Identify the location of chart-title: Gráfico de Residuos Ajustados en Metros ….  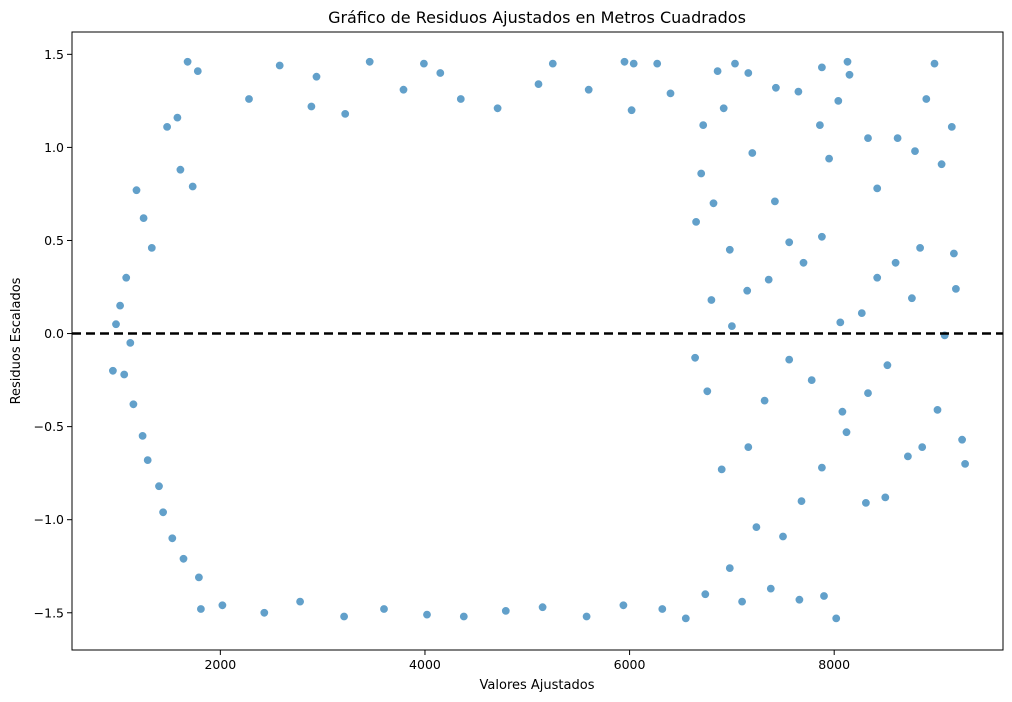
(537, 17).